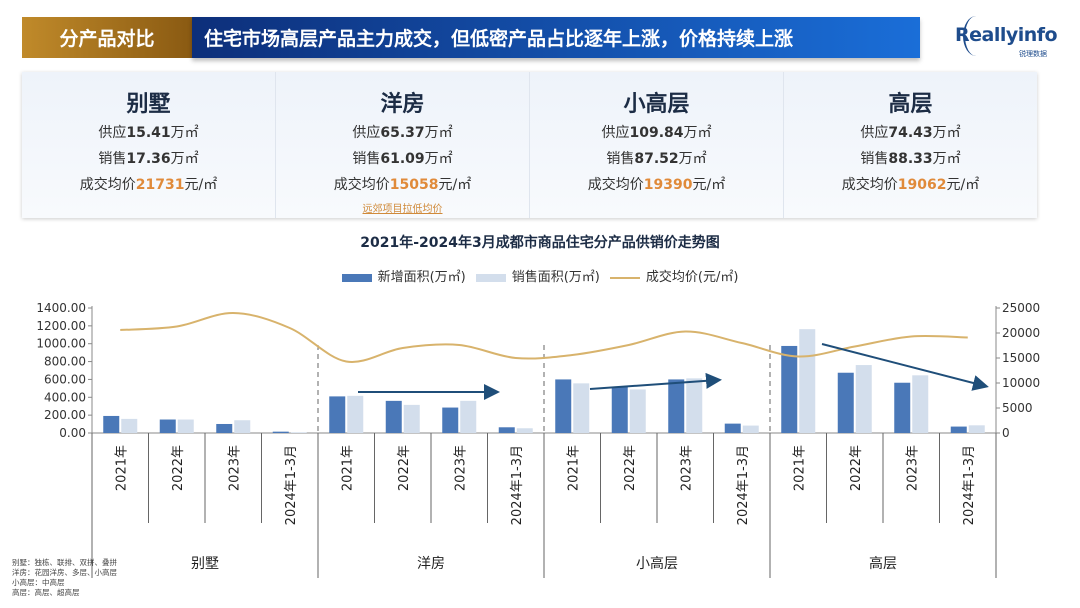 The width and height of the screenshot is (1080, 608). I want to click on card-sales: 销售88.33万㎡, so click(910, 159).